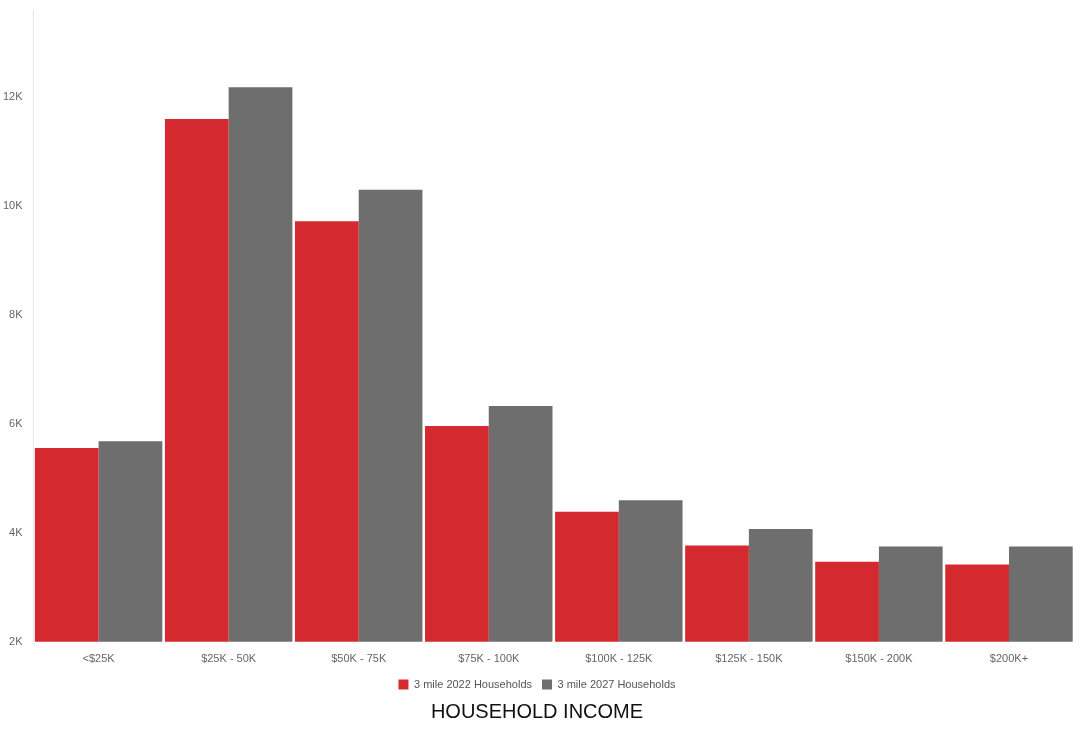  Describe the element at coordinates (879, 658) in the screenshot. I see `x-tick-label: $150K - 200K` at that location.